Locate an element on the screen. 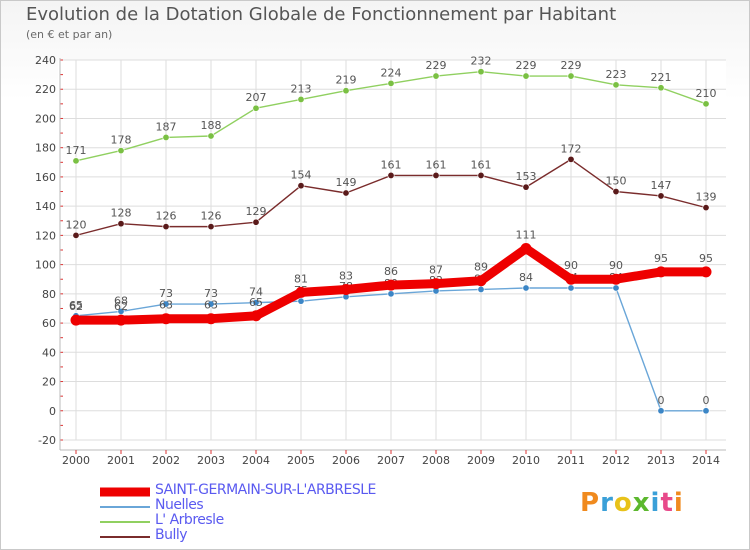 The image size is (750, 550). data-label-nuelles: 84 is located at coordinates (526, 277).